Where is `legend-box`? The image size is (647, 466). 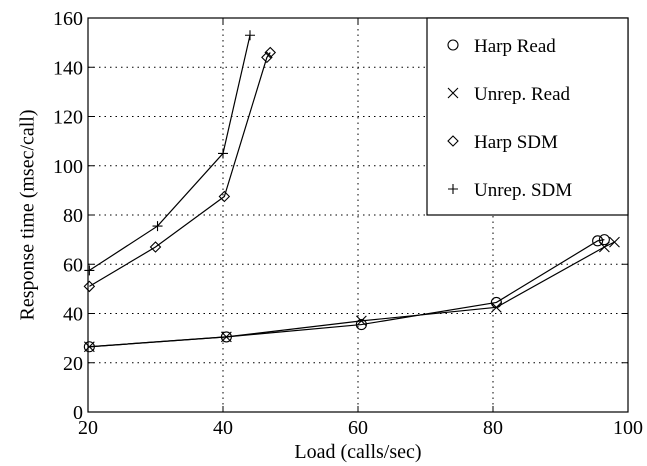 legend-box is located at coordinates (527, 116).